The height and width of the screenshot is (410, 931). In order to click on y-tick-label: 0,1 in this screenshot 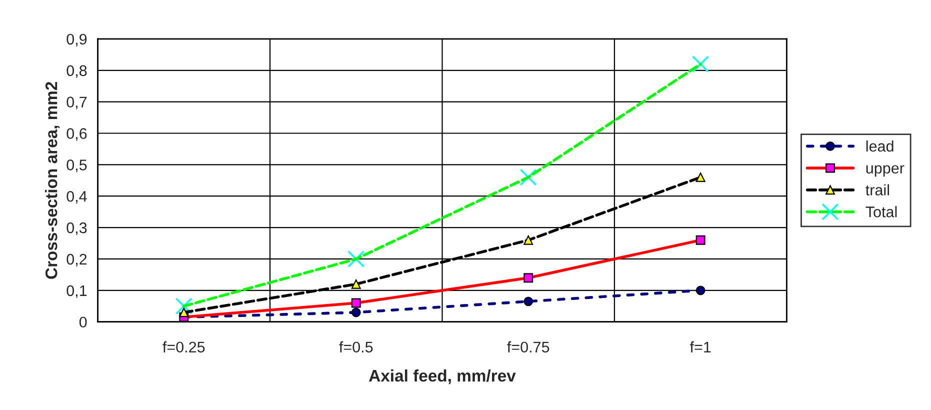, I will do `click(76, 291)`.